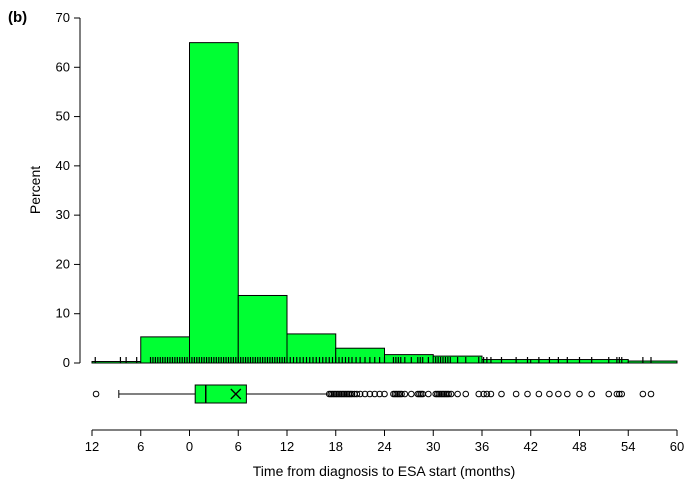  What do you see at coordinates (92, 446) in the screenshot?
I see `x-tick-label-0: 12` at bounding box center [92, 446].